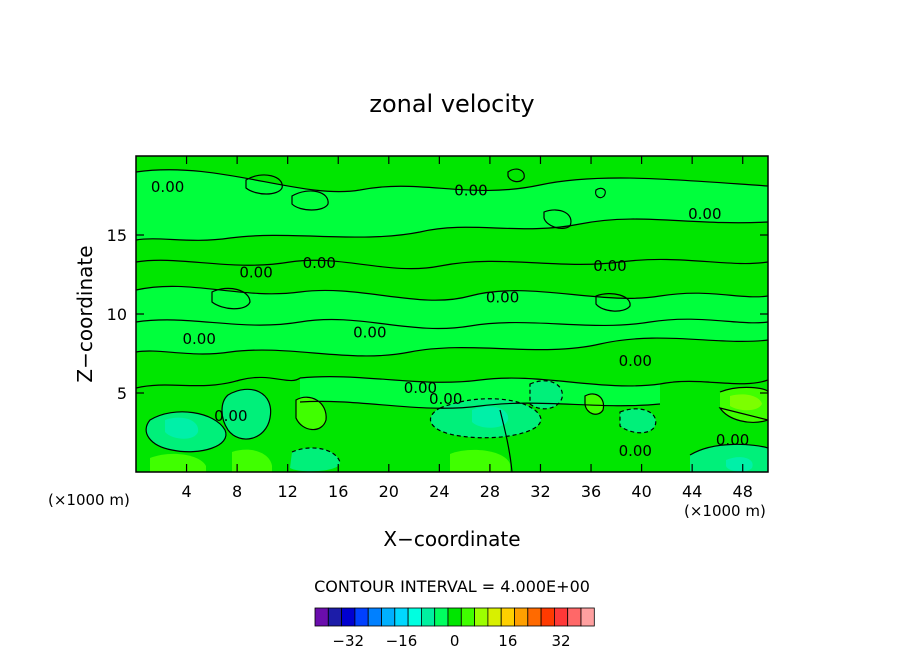  What do you see at coordinates (725, 511) in the screenshot?
I see `x-unit-right: (×1000 m)` at bounding box center [725, 511].